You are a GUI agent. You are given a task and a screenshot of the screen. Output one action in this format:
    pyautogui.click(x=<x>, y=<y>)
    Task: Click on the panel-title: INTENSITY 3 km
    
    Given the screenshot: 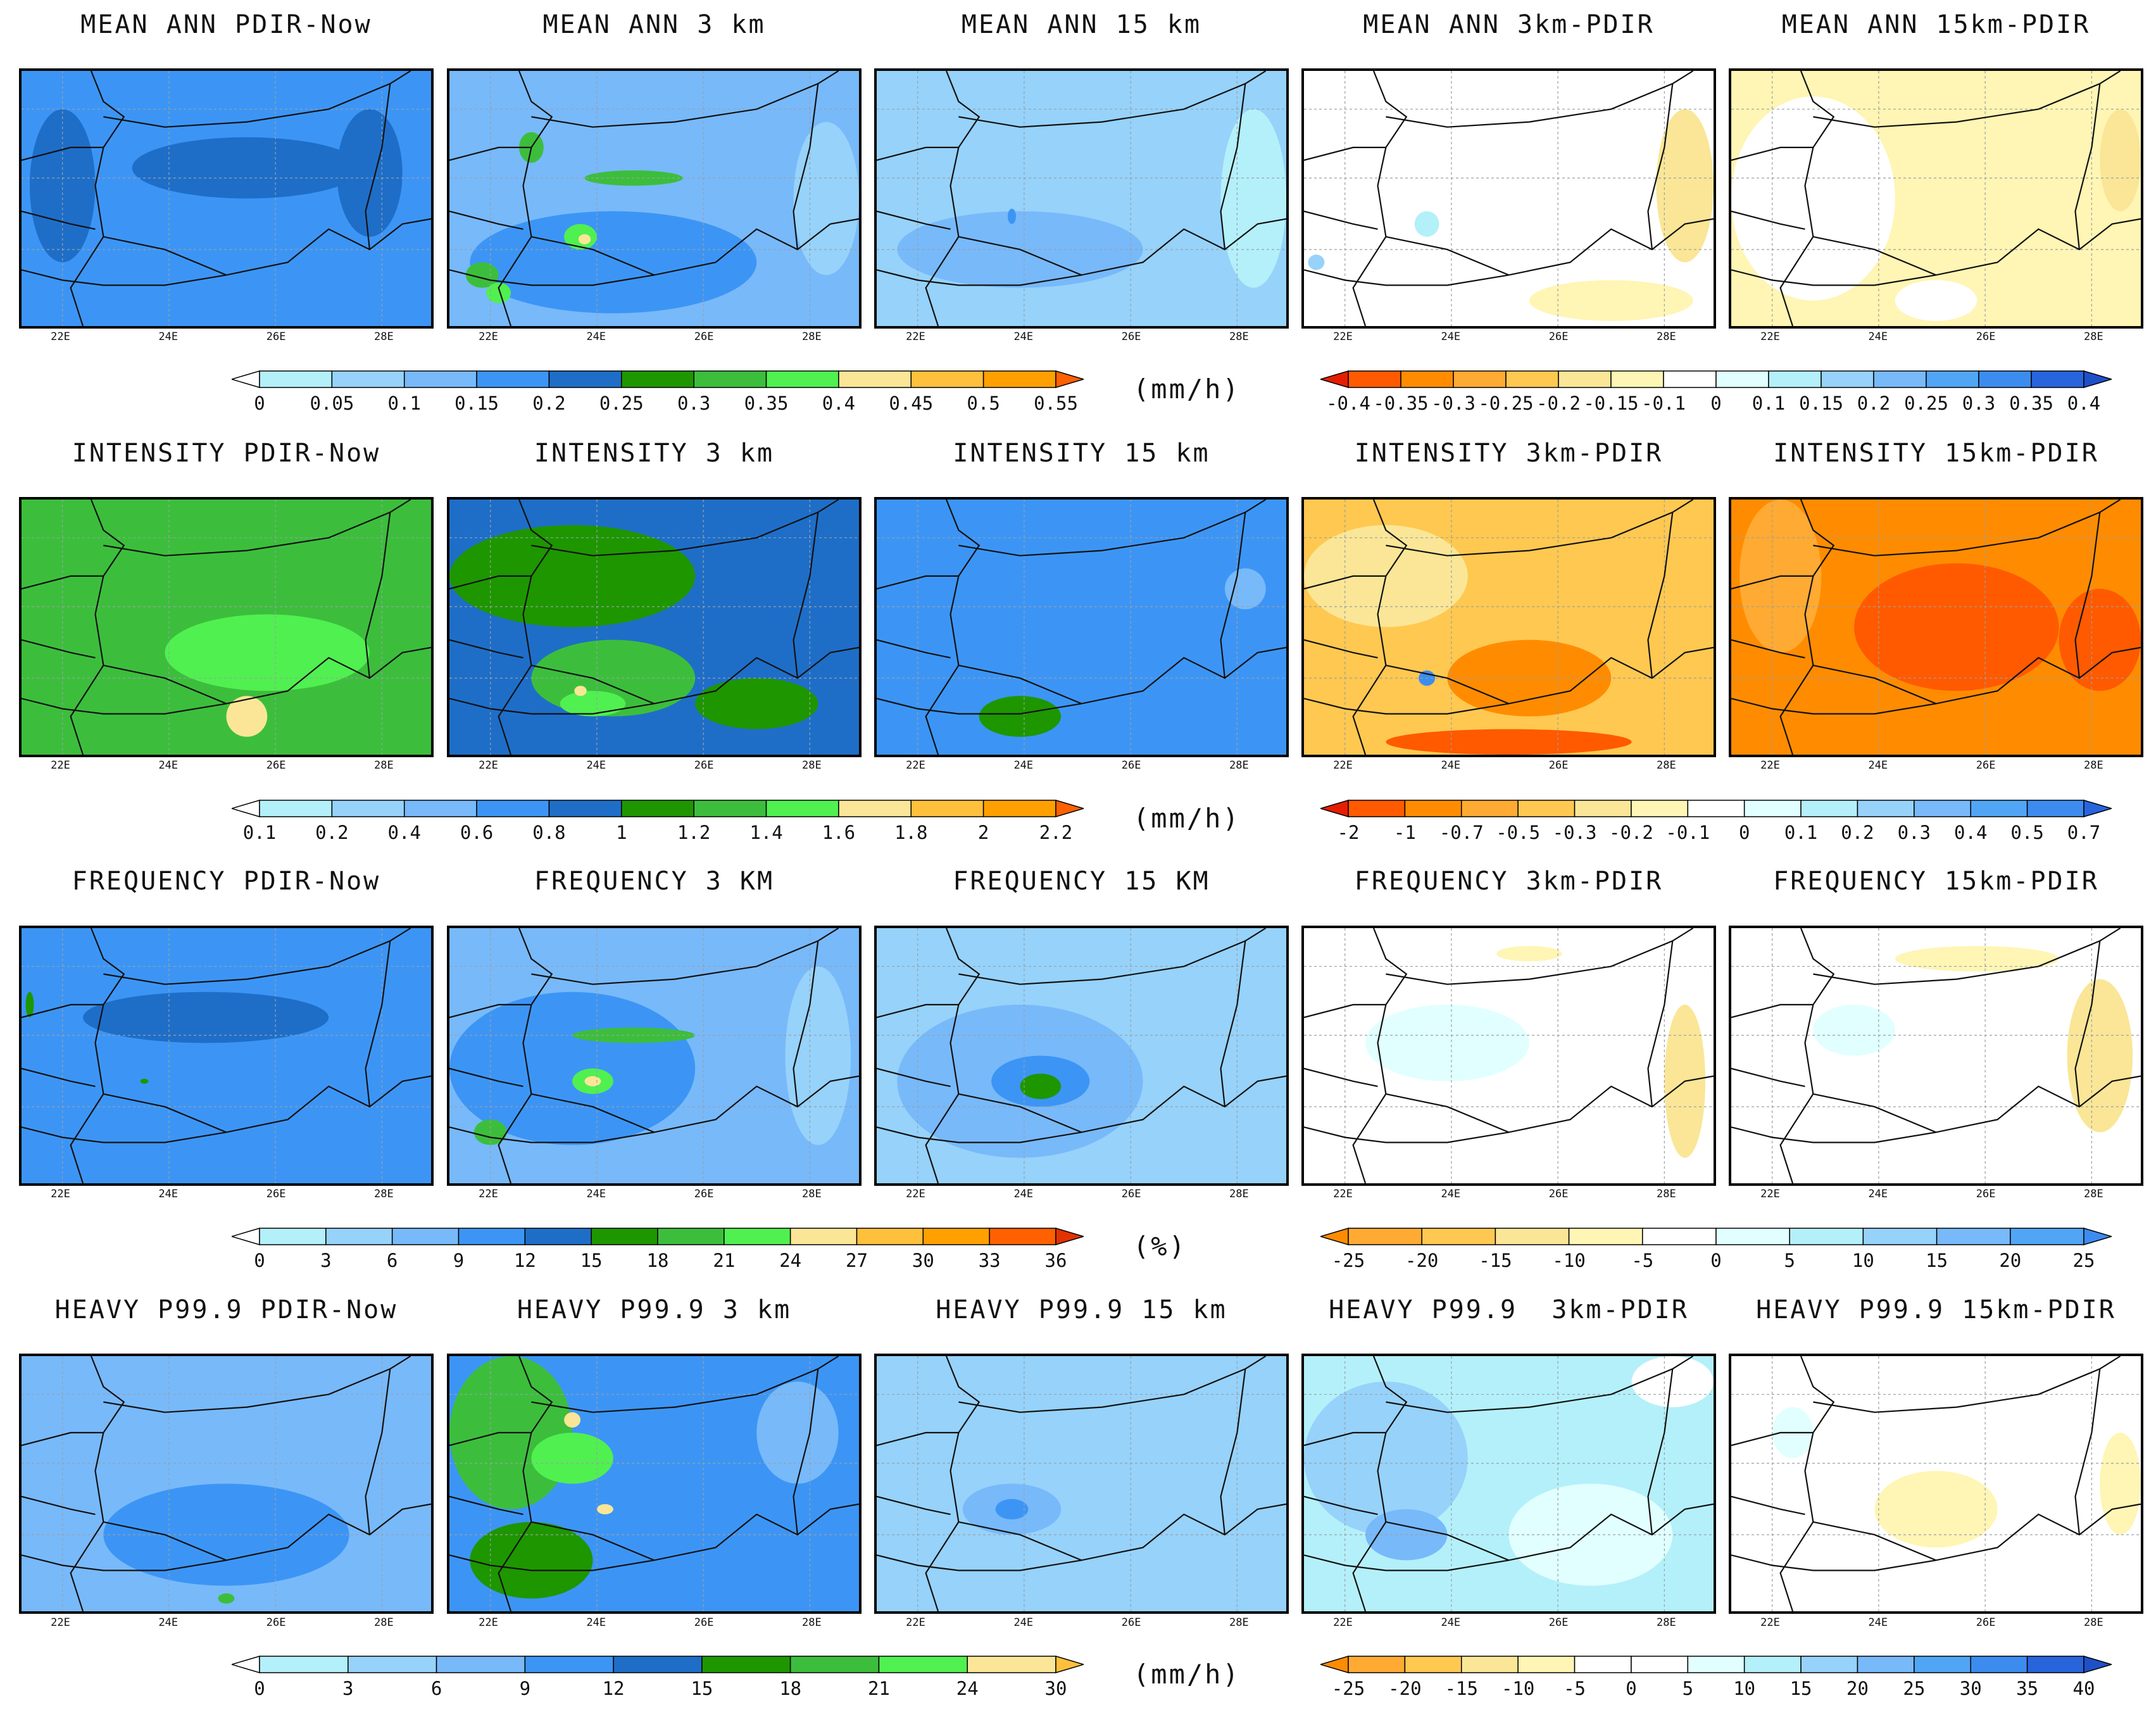 What is the action you would take?
    pyautogui.click(x=654, y=453)
    